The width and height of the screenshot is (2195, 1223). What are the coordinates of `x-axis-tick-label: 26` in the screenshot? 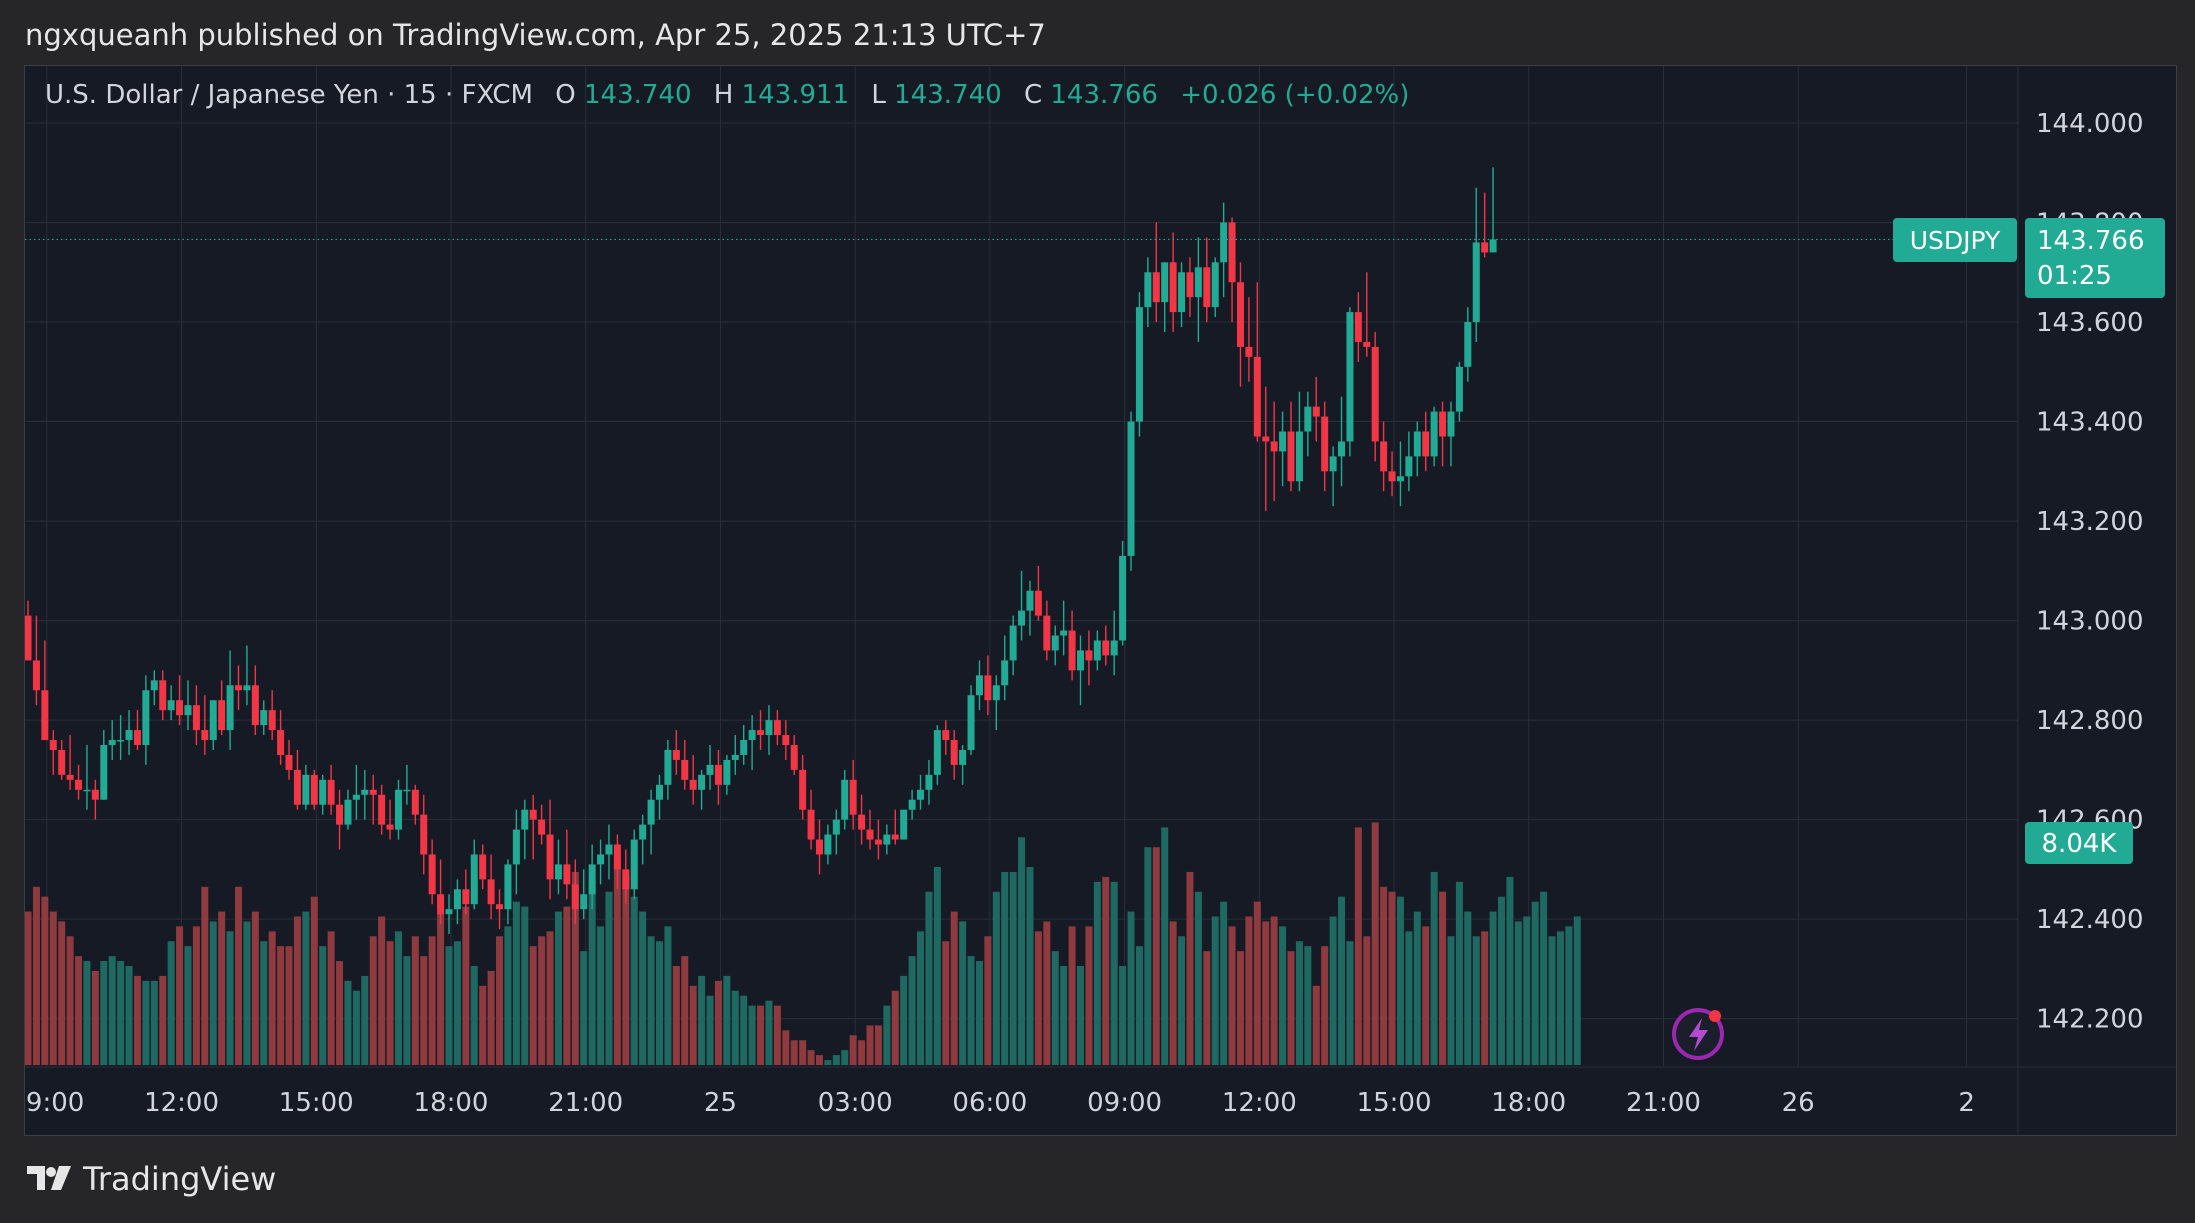 It's located at (1798, 1103).